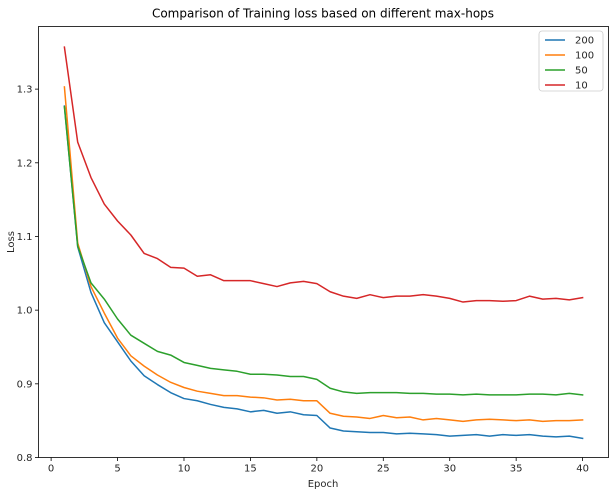  What do you see at coordinates (250, 469) in the screenshot?
I see `x-tick-label: 15` at bounding box center [250, 469].